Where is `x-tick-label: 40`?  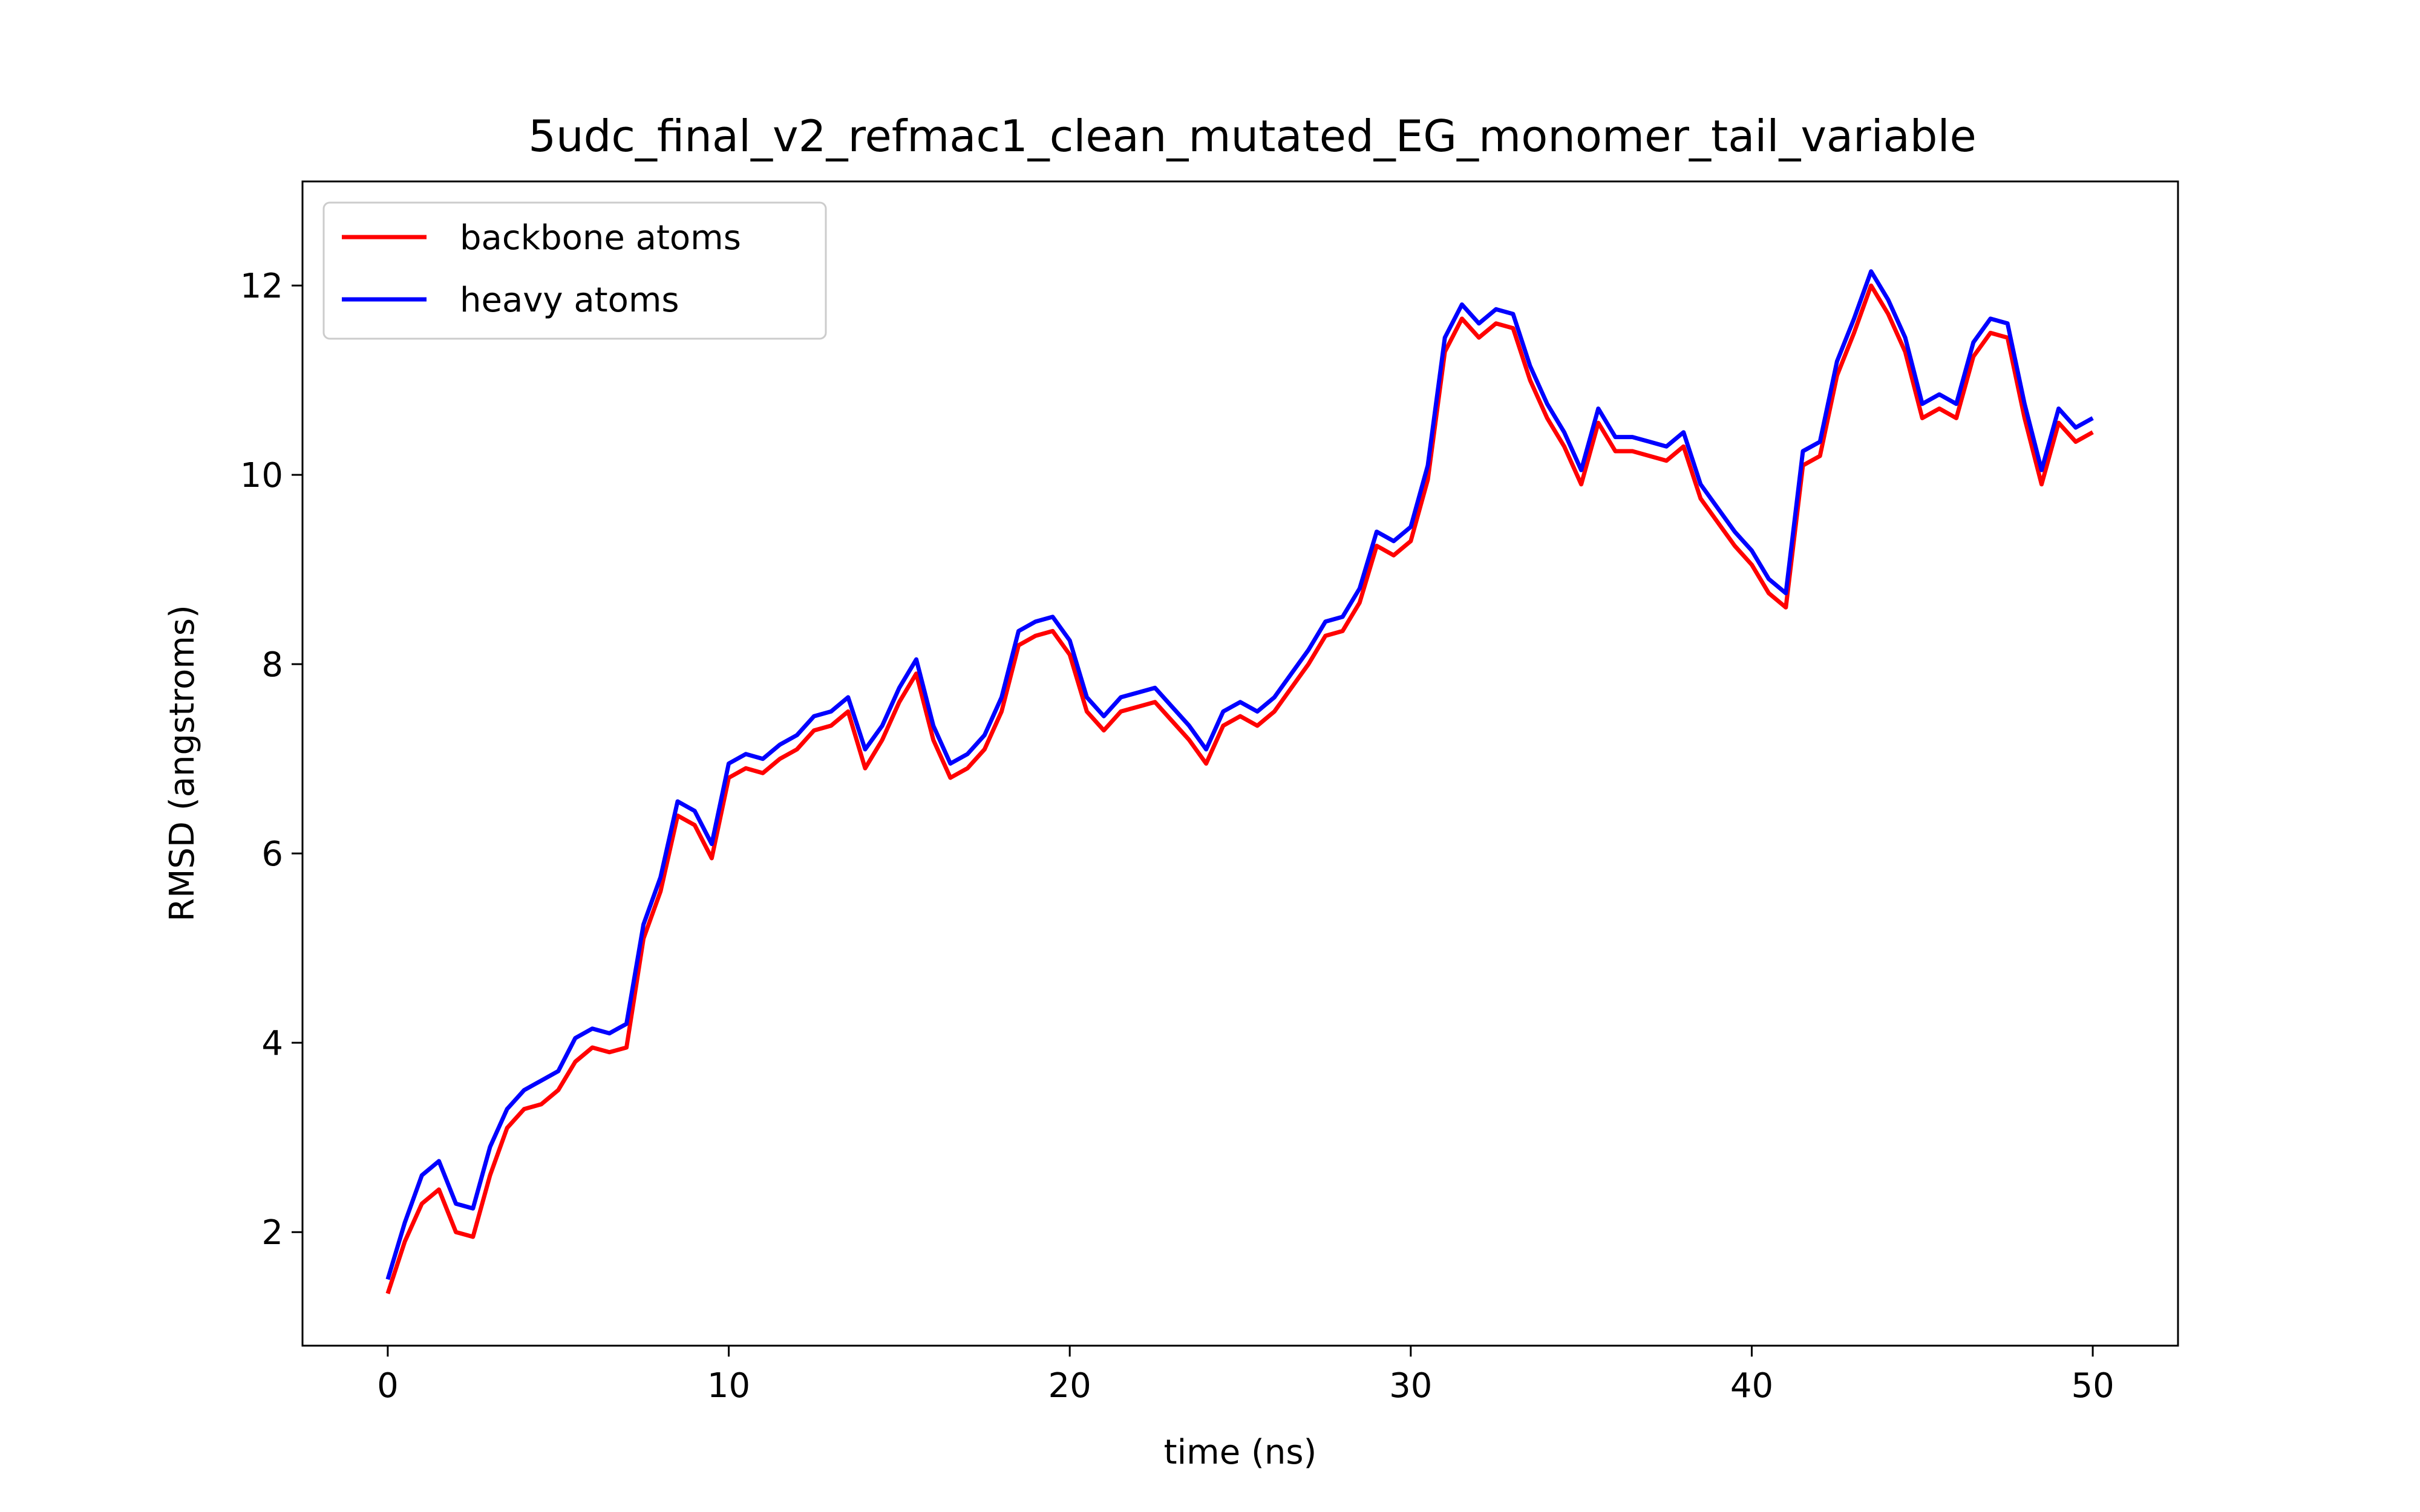 x-tick-label: 40 is located at coordinates (1751, 1386).